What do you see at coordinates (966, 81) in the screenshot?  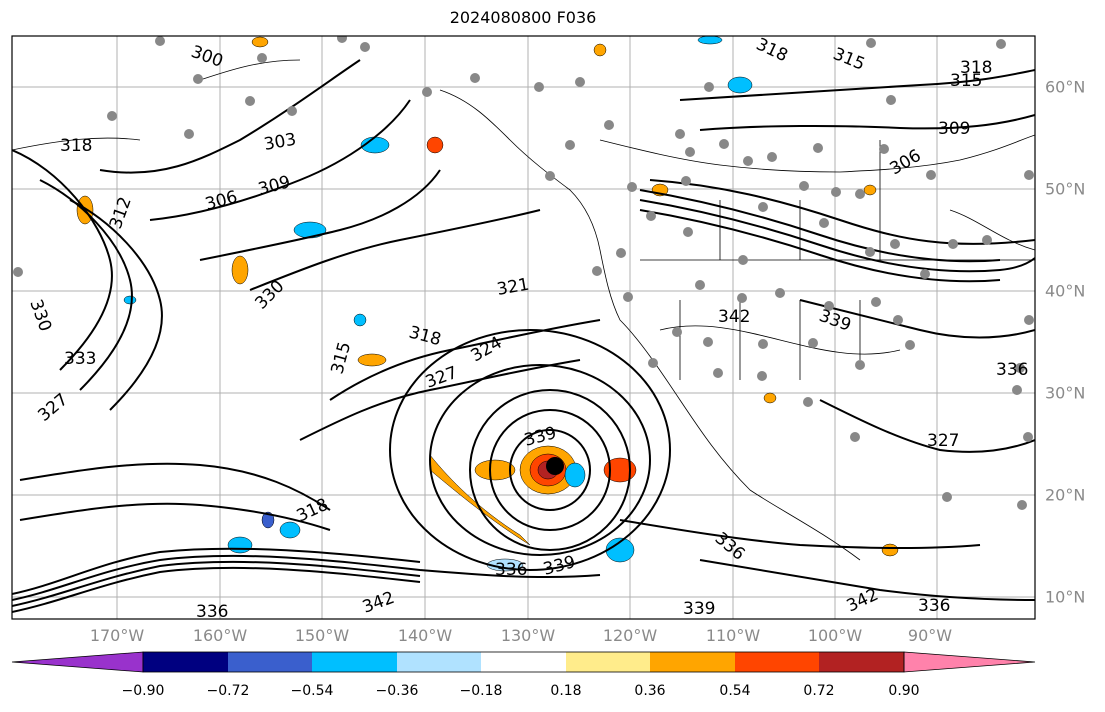 I see `contour-label: 315` at bounding box center [966, 81].